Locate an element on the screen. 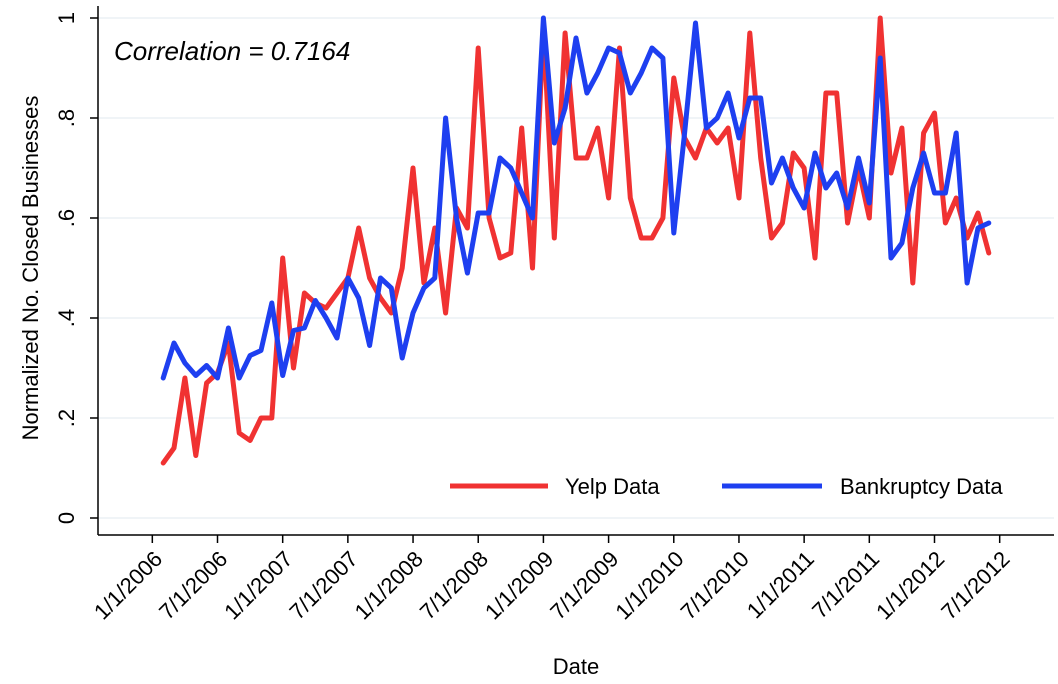 This screenshot has width=1058, height=684. x-tick-label-11: 7/1/2011 is located at coordinates (845, 584).